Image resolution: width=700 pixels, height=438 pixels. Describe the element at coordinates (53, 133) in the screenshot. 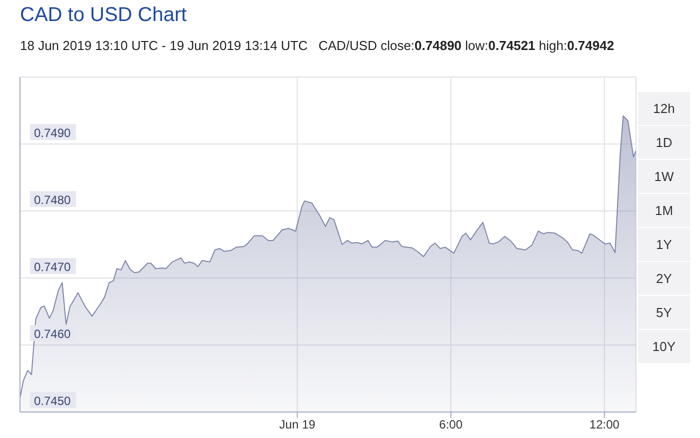

I see `y-tick-label: 0.7490` at that location.